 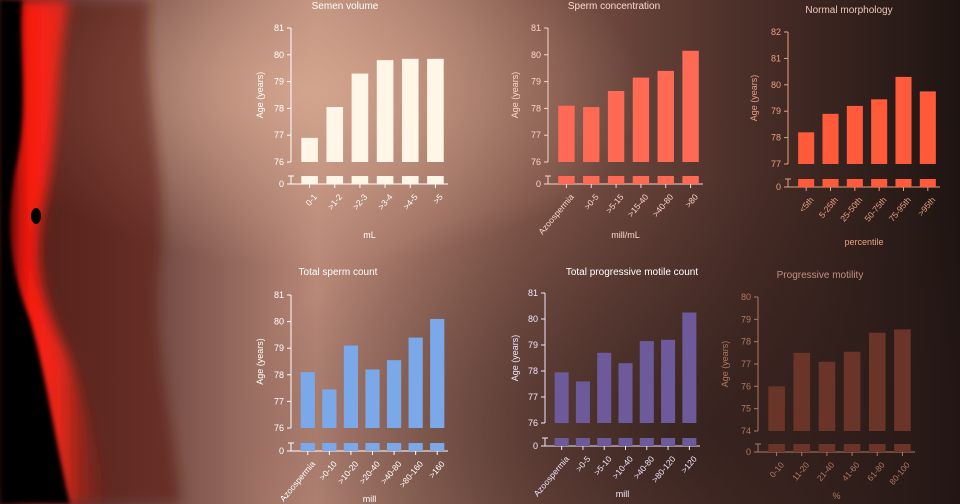 What do you see at coordinates (615, 203) in the screenshot?
I see `category-label: >5-15` at bounding box center [615, 203].